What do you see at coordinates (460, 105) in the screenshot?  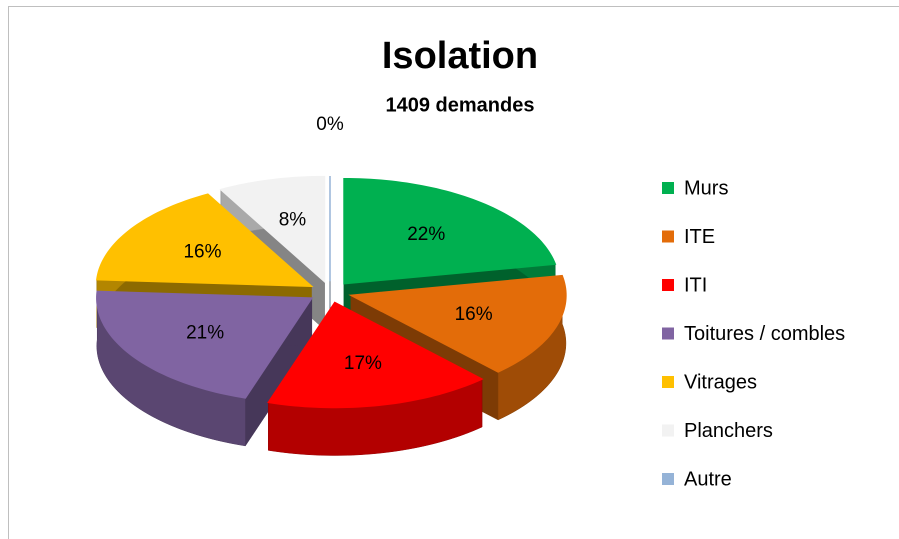 I see `chart-subtitle: 1409 demandes` at bounding box center [460, 105].